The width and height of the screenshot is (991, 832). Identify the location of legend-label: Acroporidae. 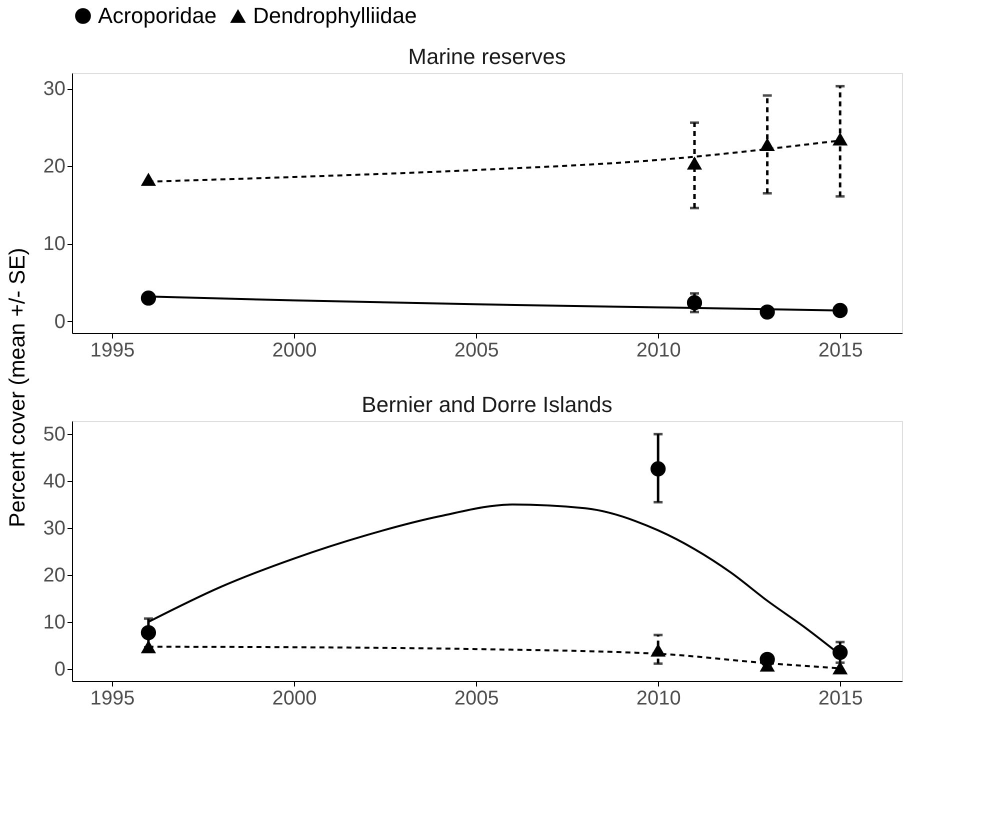
(157, 15).